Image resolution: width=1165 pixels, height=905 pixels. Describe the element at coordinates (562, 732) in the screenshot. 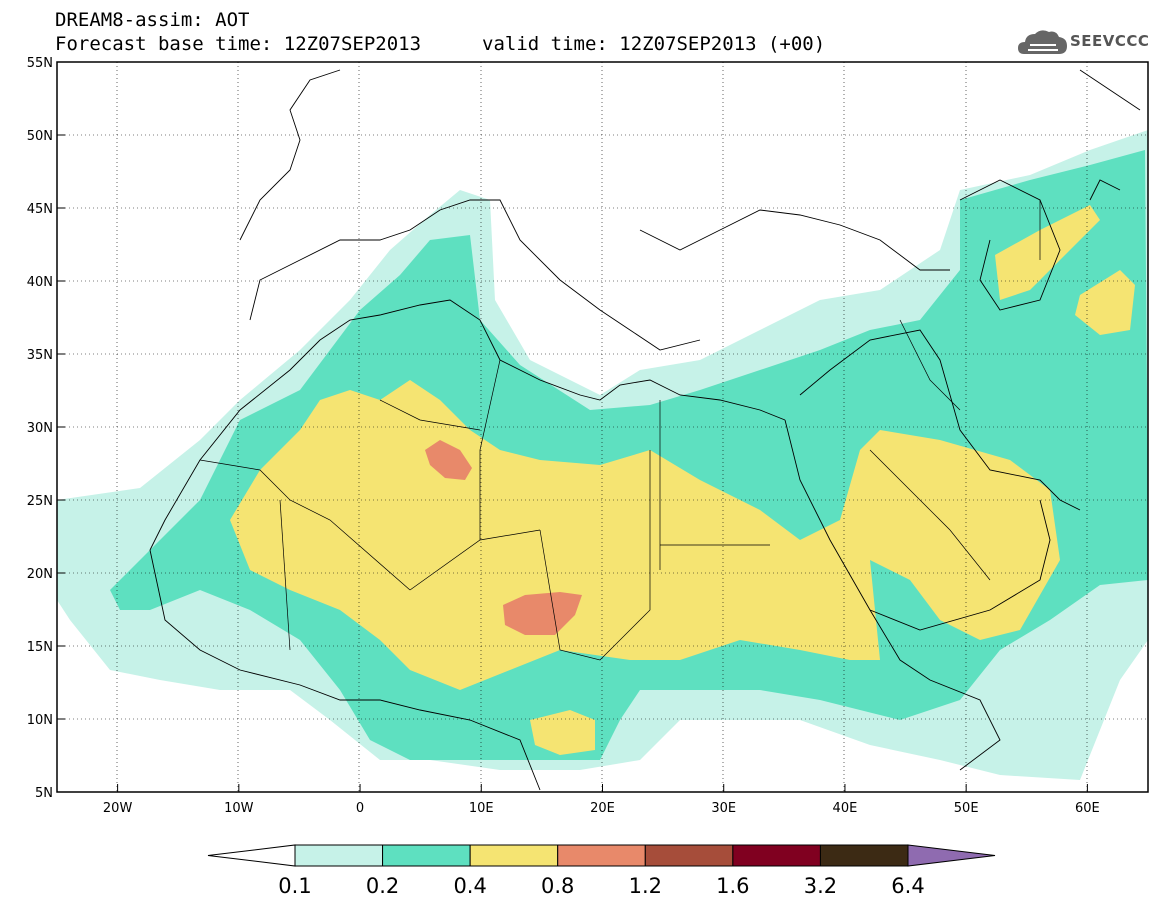

I see `aot-contour-0.4-cameroon` at that location.